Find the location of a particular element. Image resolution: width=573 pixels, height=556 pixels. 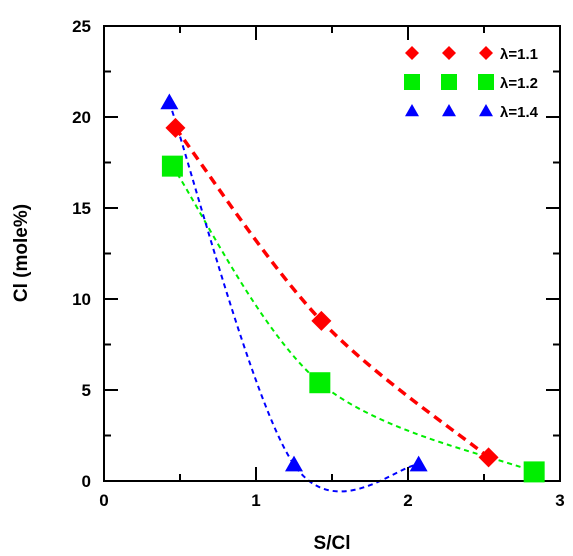

y-tick-label: 5 is located at coordinates (86, 390).